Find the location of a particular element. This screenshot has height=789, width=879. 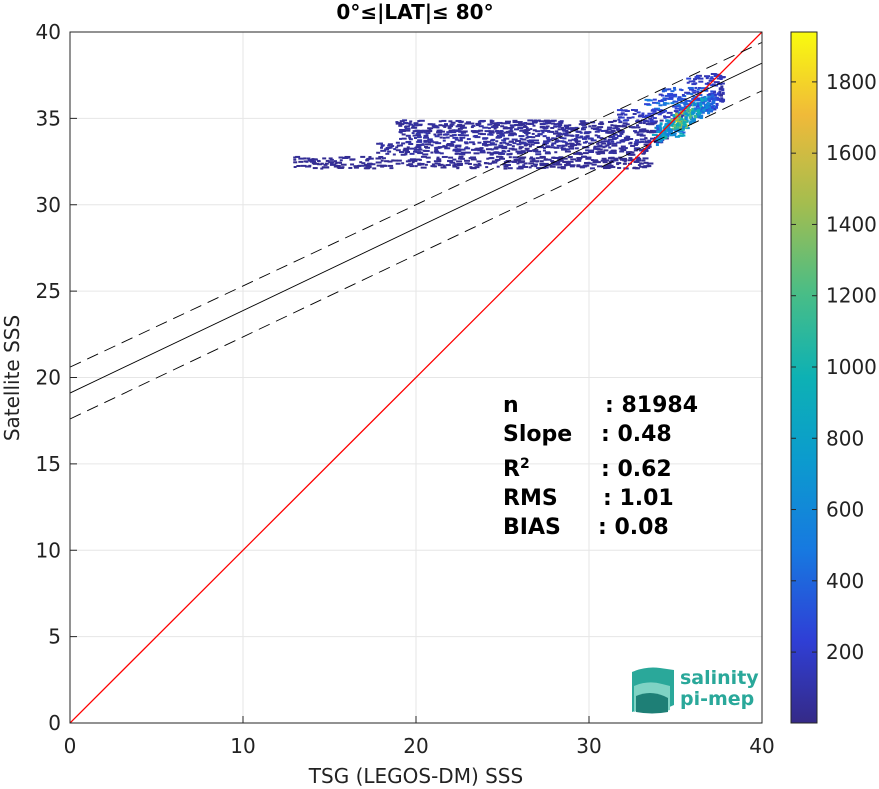

colorbar-tick-label: 1400 is located at coordinates (851, 224).